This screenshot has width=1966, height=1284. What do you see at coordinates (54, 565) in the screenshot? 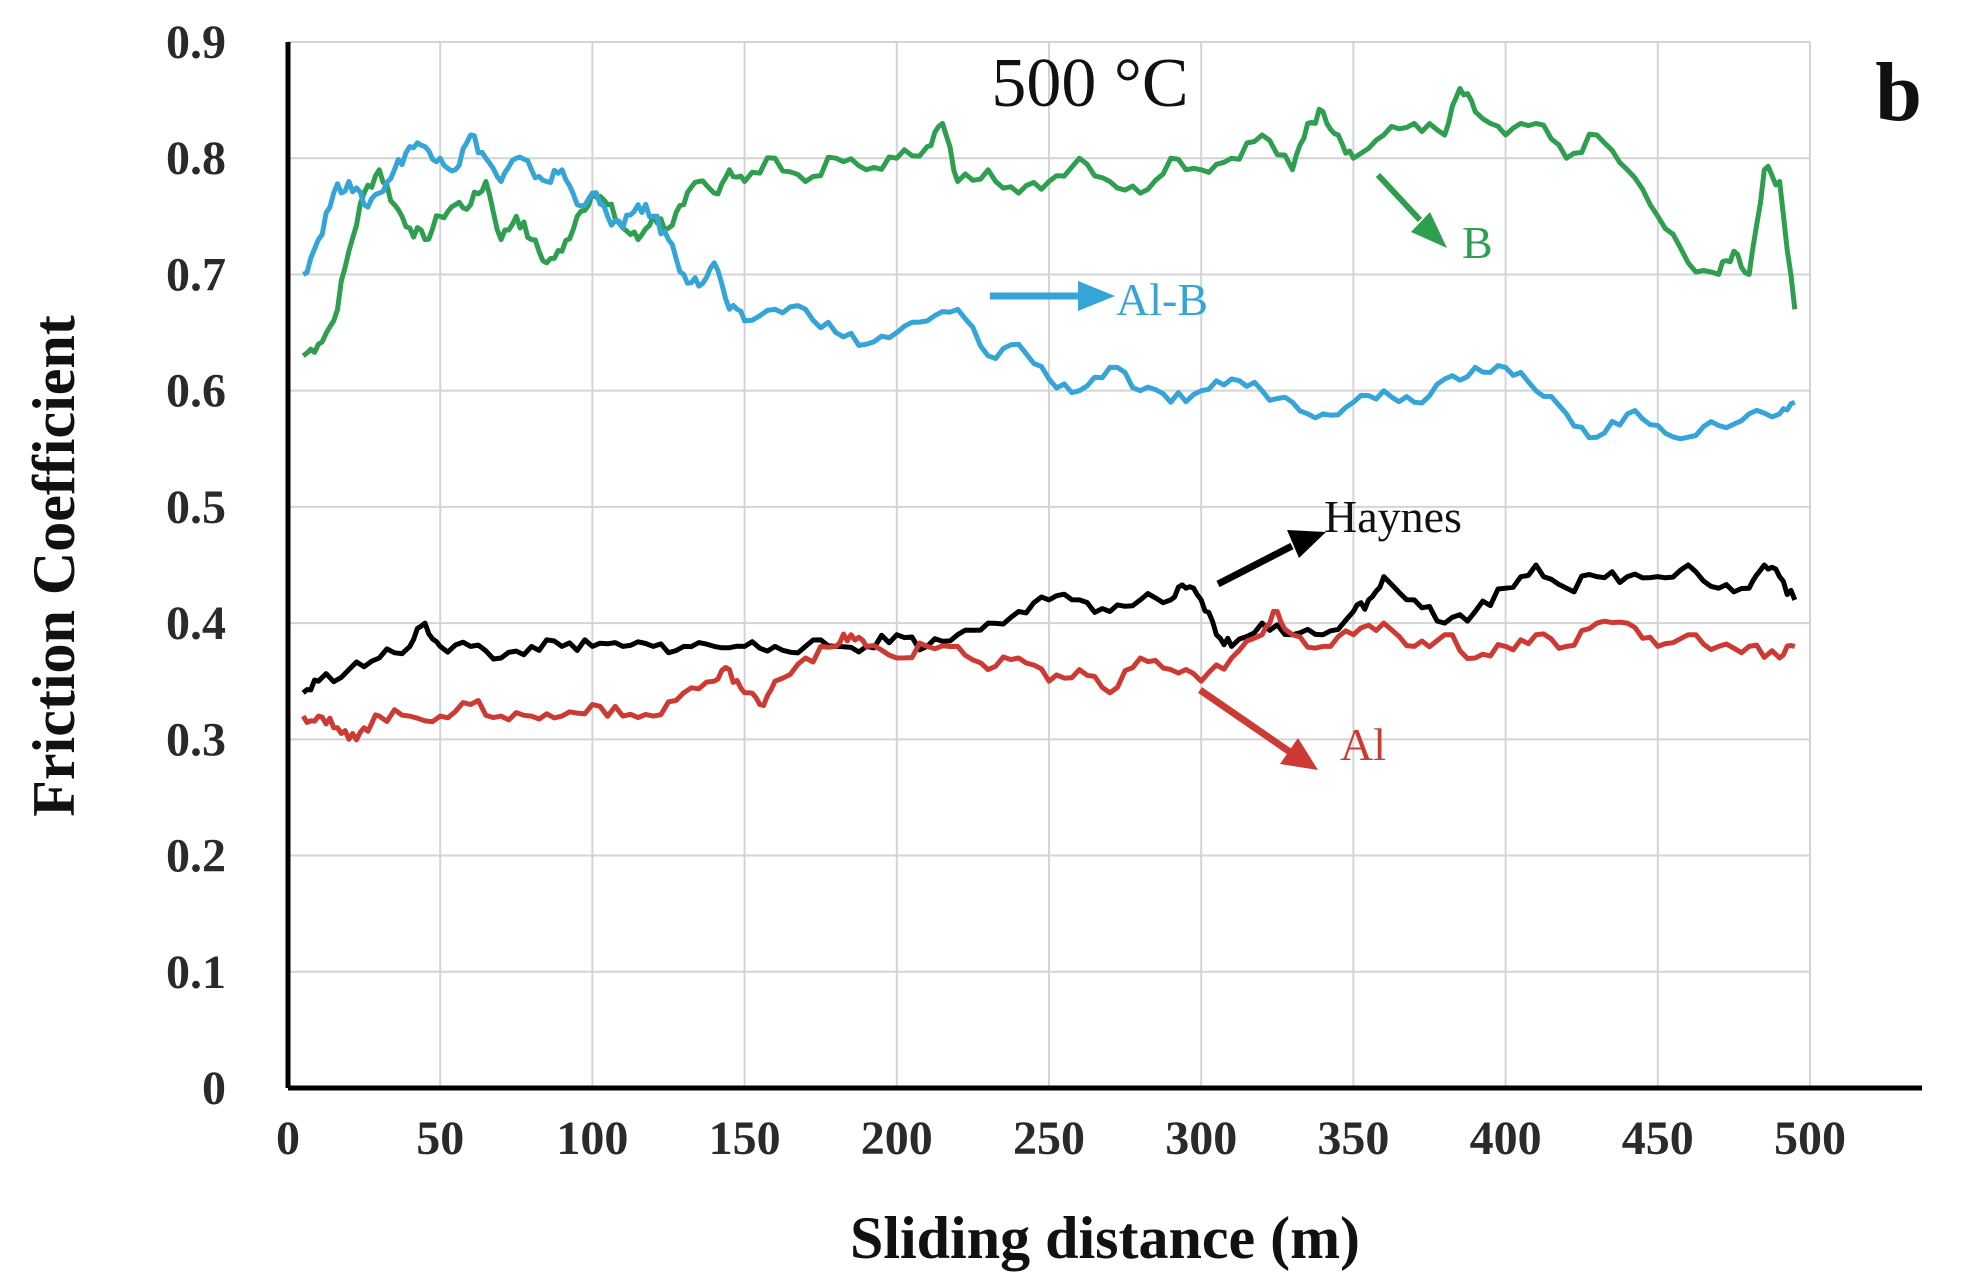
I see `y-axis-title: Friction Coefficient` at bounding box center [54, 565].